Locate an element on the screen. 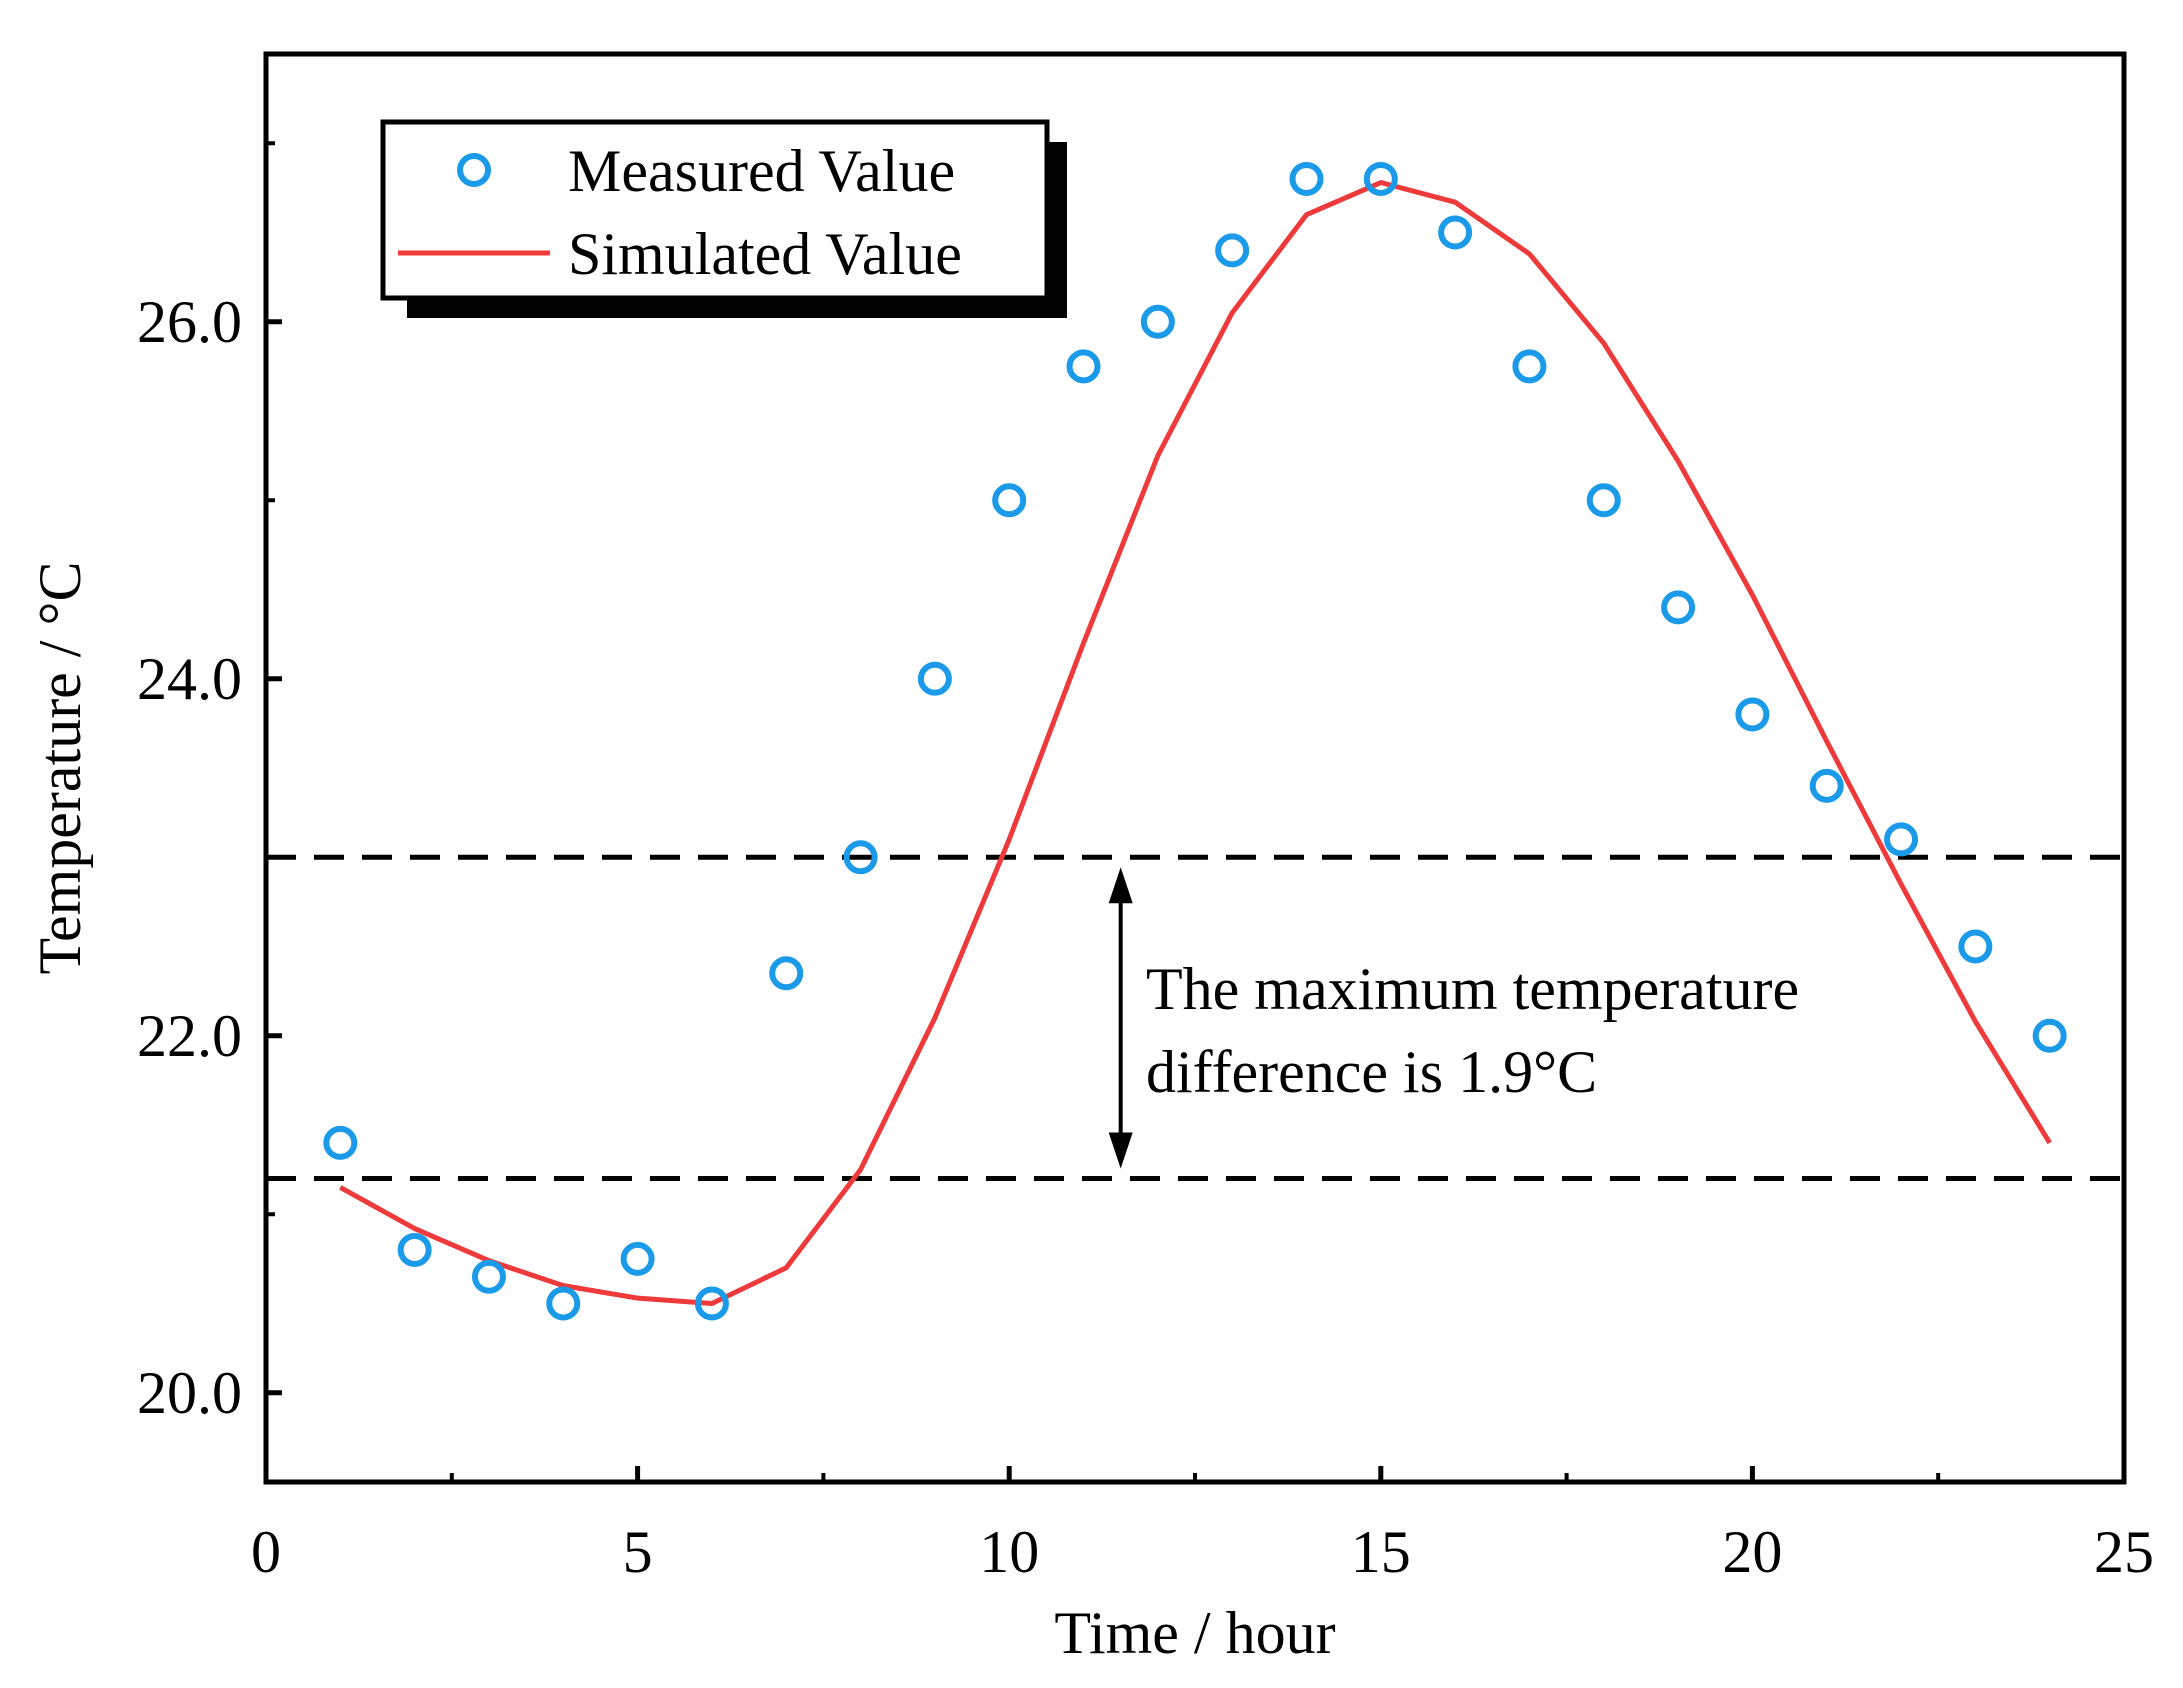  annotation-arrow-head-top is located at coordinates (1120, 885).